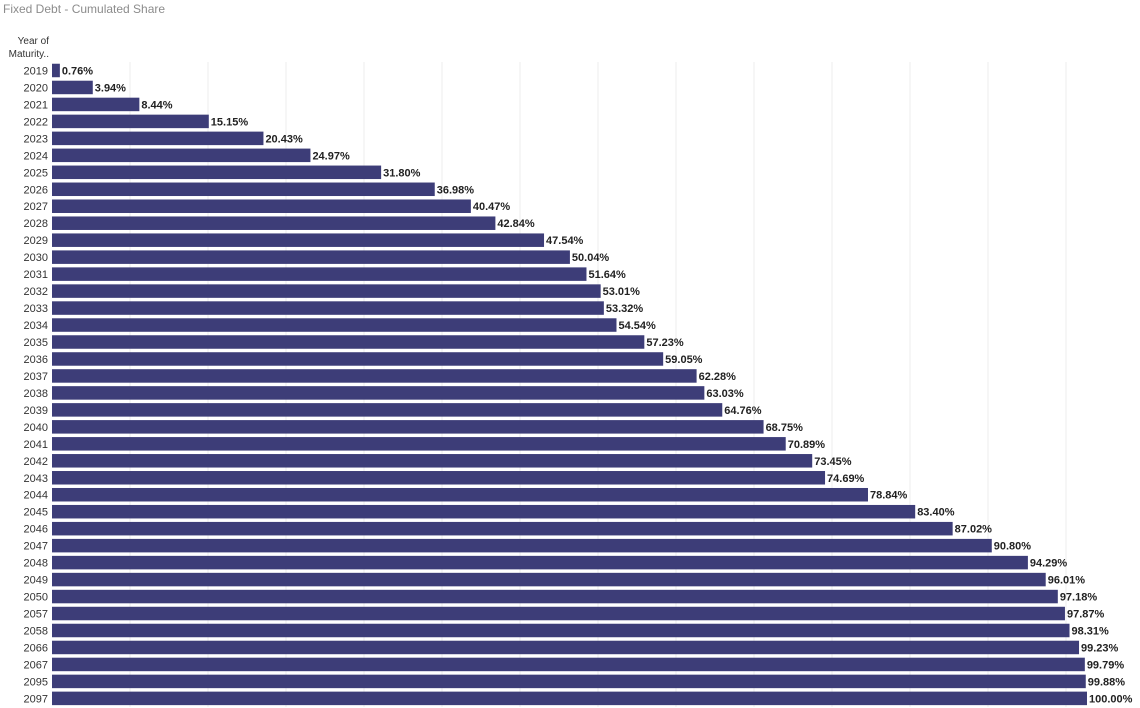 This screenshot has width=1140, height=708. Describe the element at coordinates (96, 104) in the screenshot. I see `bar-2021` at that location.